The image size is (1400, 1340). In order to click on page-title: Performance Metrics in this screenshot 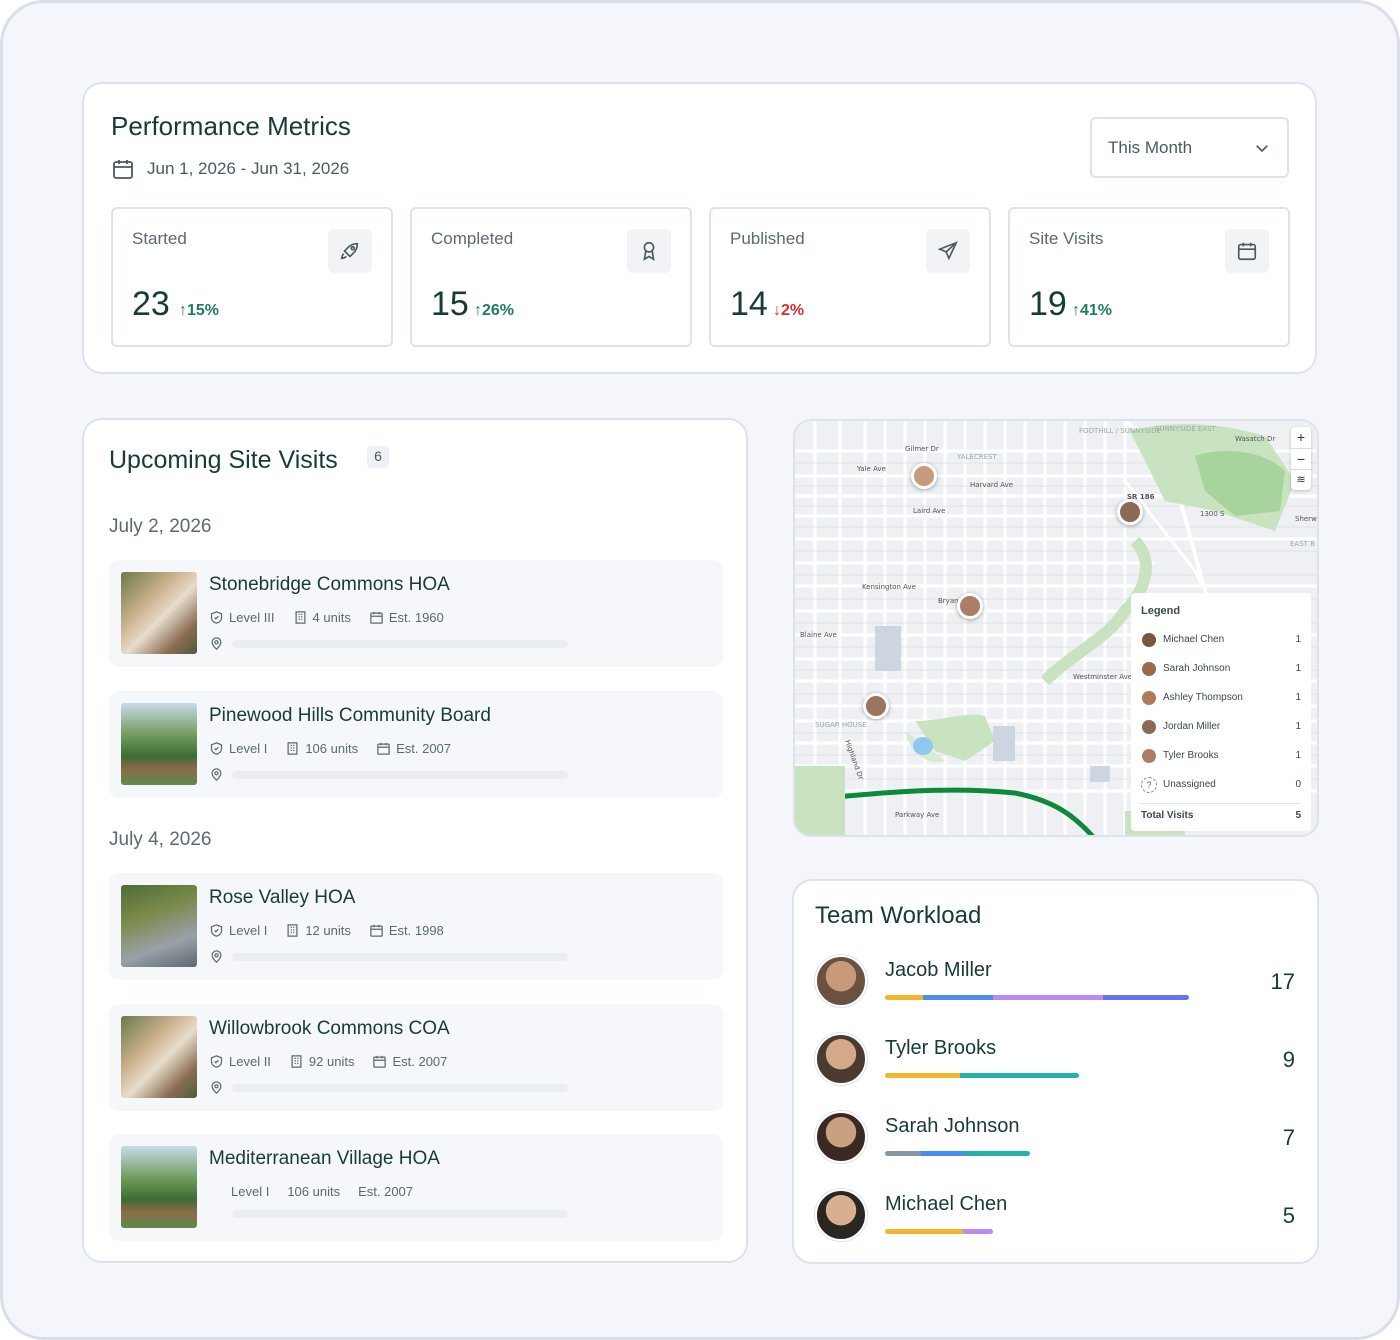, I will do `click(231, 126)`.